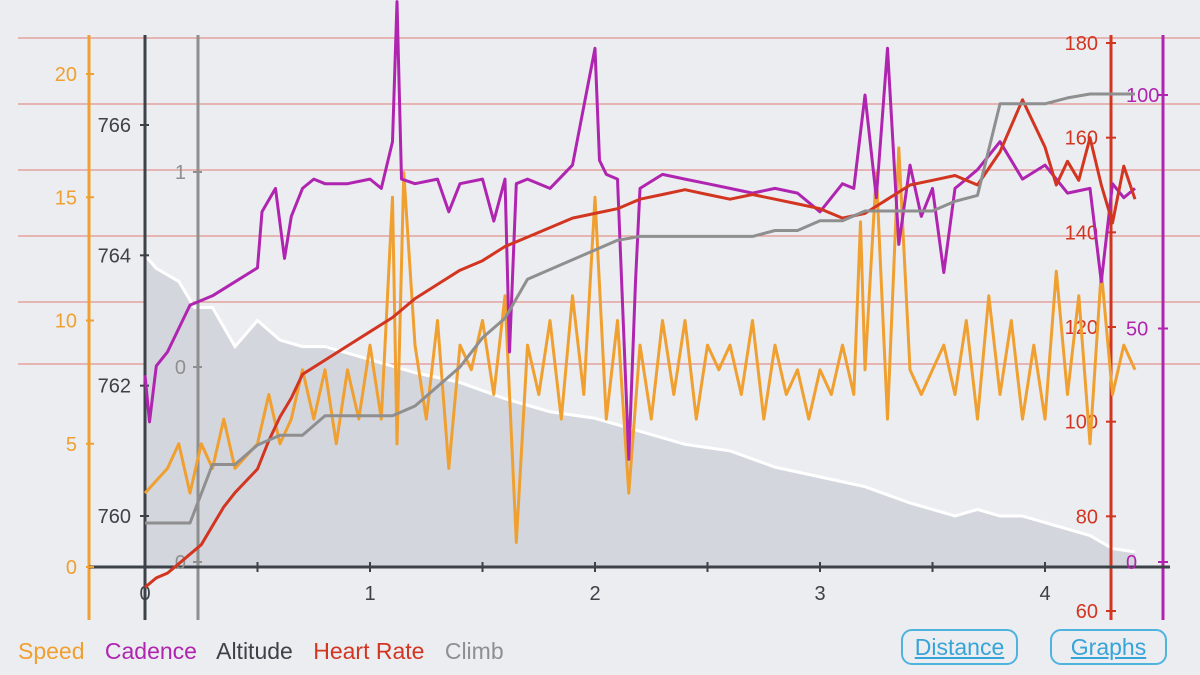 The image size is (1200, 675). I want to click on legend-climb: Climb, so click(474, 651).